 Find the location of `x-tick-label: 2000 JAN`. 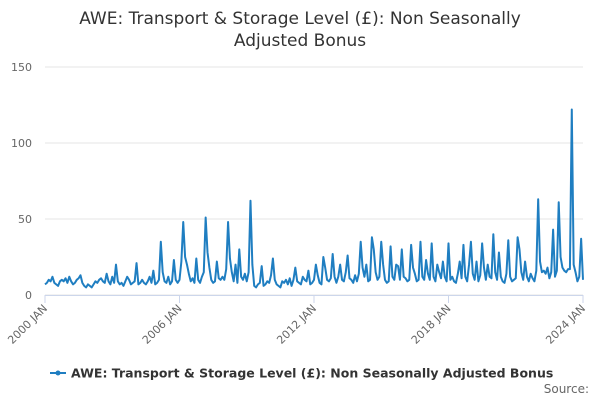

x-tick-label: 2000 JAN is located at coordinates (27, 324).